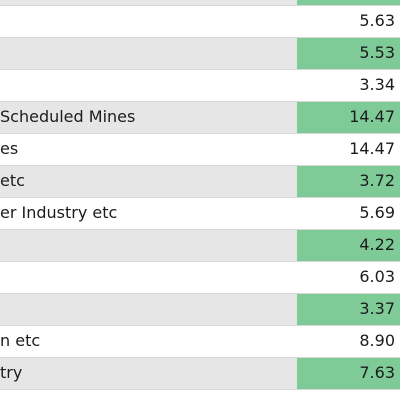  I want to click on row-label-cell: er Industry etc, so click(148, 213).